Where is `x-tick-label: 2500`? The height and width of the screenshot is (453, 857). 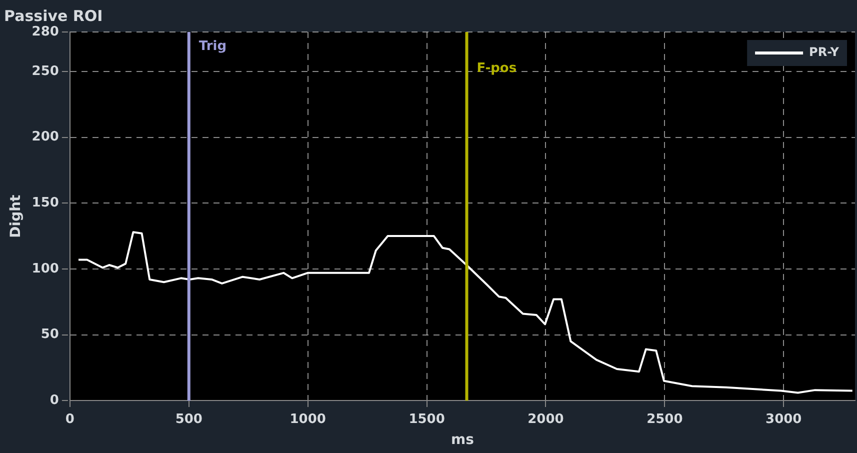
x-tick-label: 2500 is located at coordinates (664, 419).